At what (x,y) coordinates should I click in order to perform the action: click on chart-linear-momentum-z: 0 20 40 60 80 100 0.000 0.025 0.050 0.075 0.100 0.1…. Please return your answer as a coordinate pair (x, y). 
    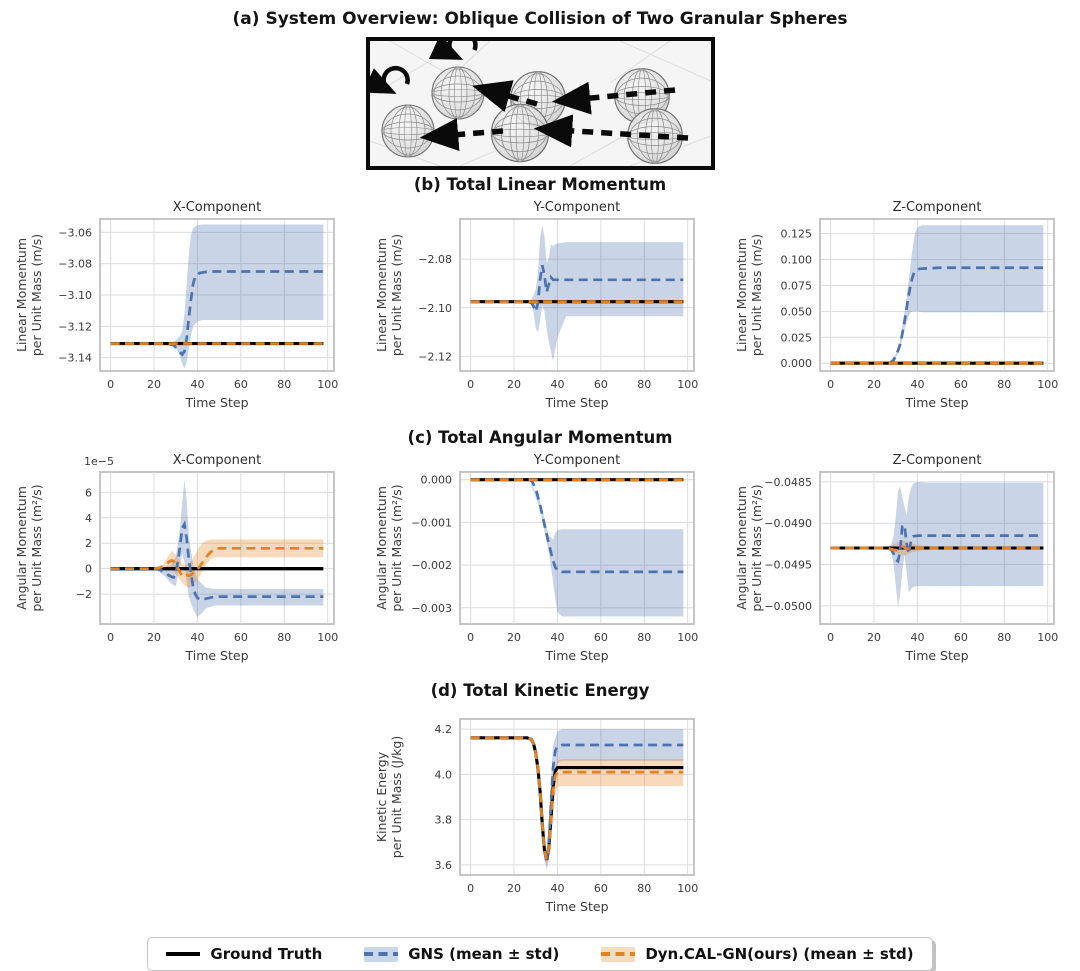
    Looking at the image, I should click on (896, 305).